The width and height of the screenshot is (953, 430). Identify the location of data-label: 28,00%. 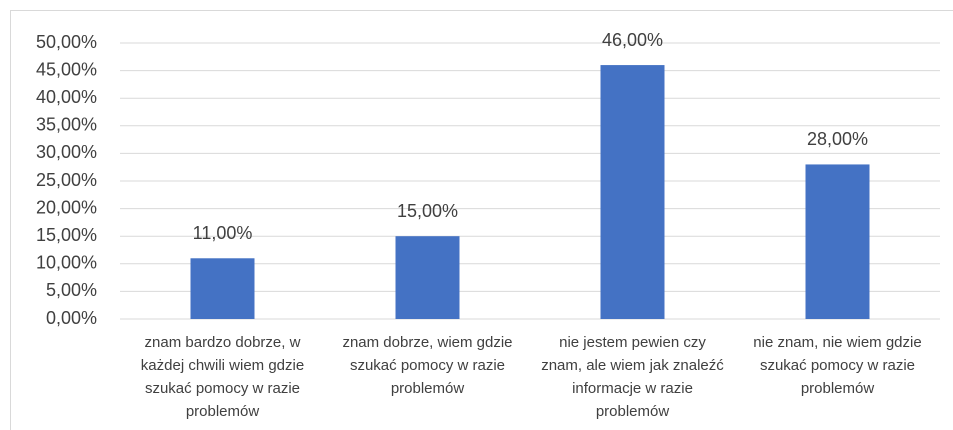
(837, 139).